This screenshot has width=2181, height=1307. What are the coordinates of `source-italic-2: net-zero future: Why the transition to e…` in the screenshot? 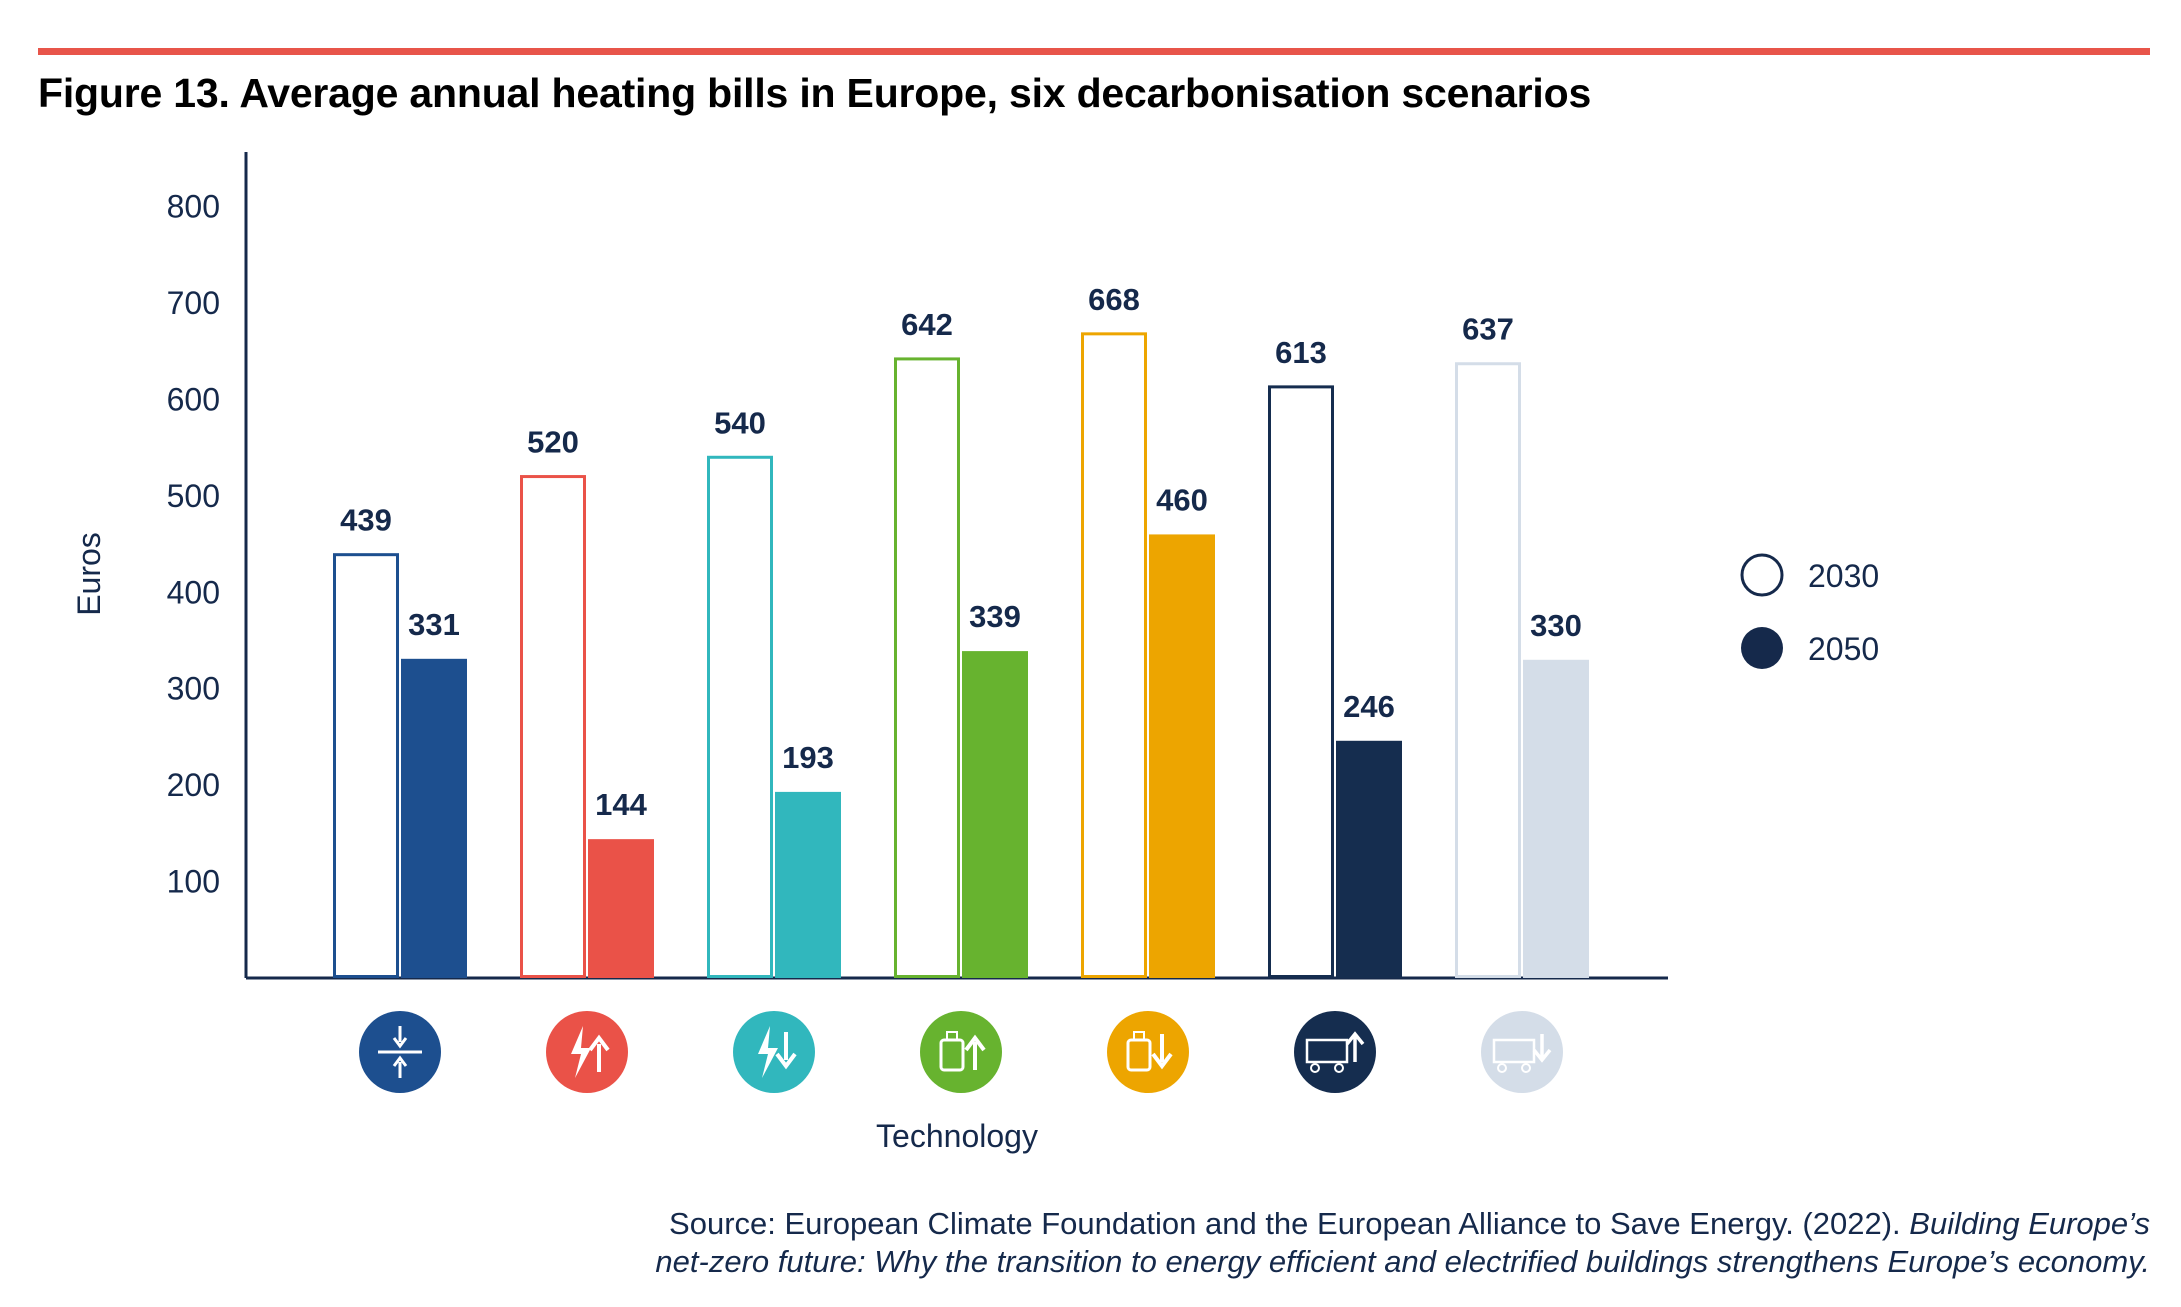 It's located at (1402, 1261).